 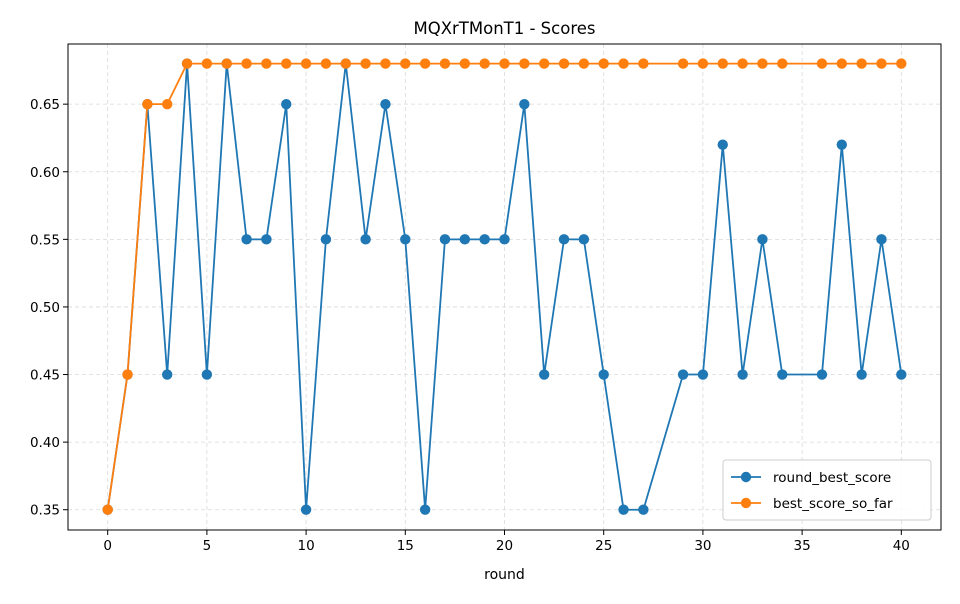 What do you see at coordinates (207, 546) in the screenshot?
I see `x-tick-label: 5` at bounding box center [207, 546].